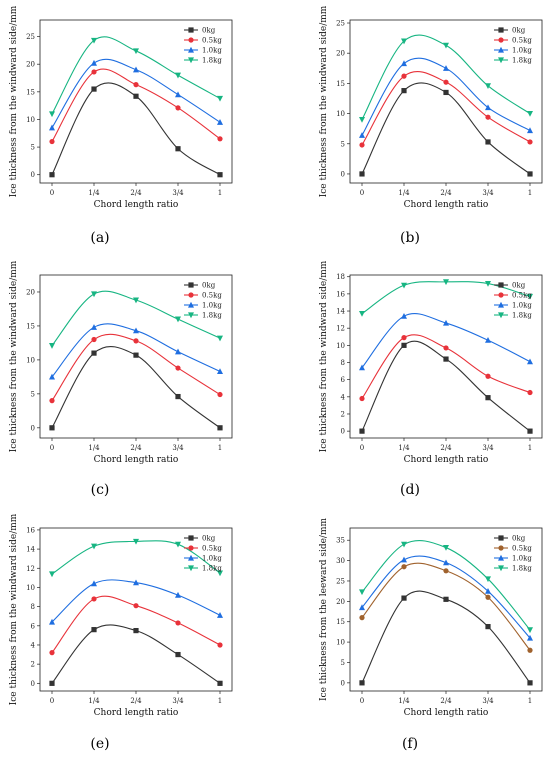 The height and width of the screenshot is (761, 550). I want to click on y-tick-label: 4, so click(343, 397).